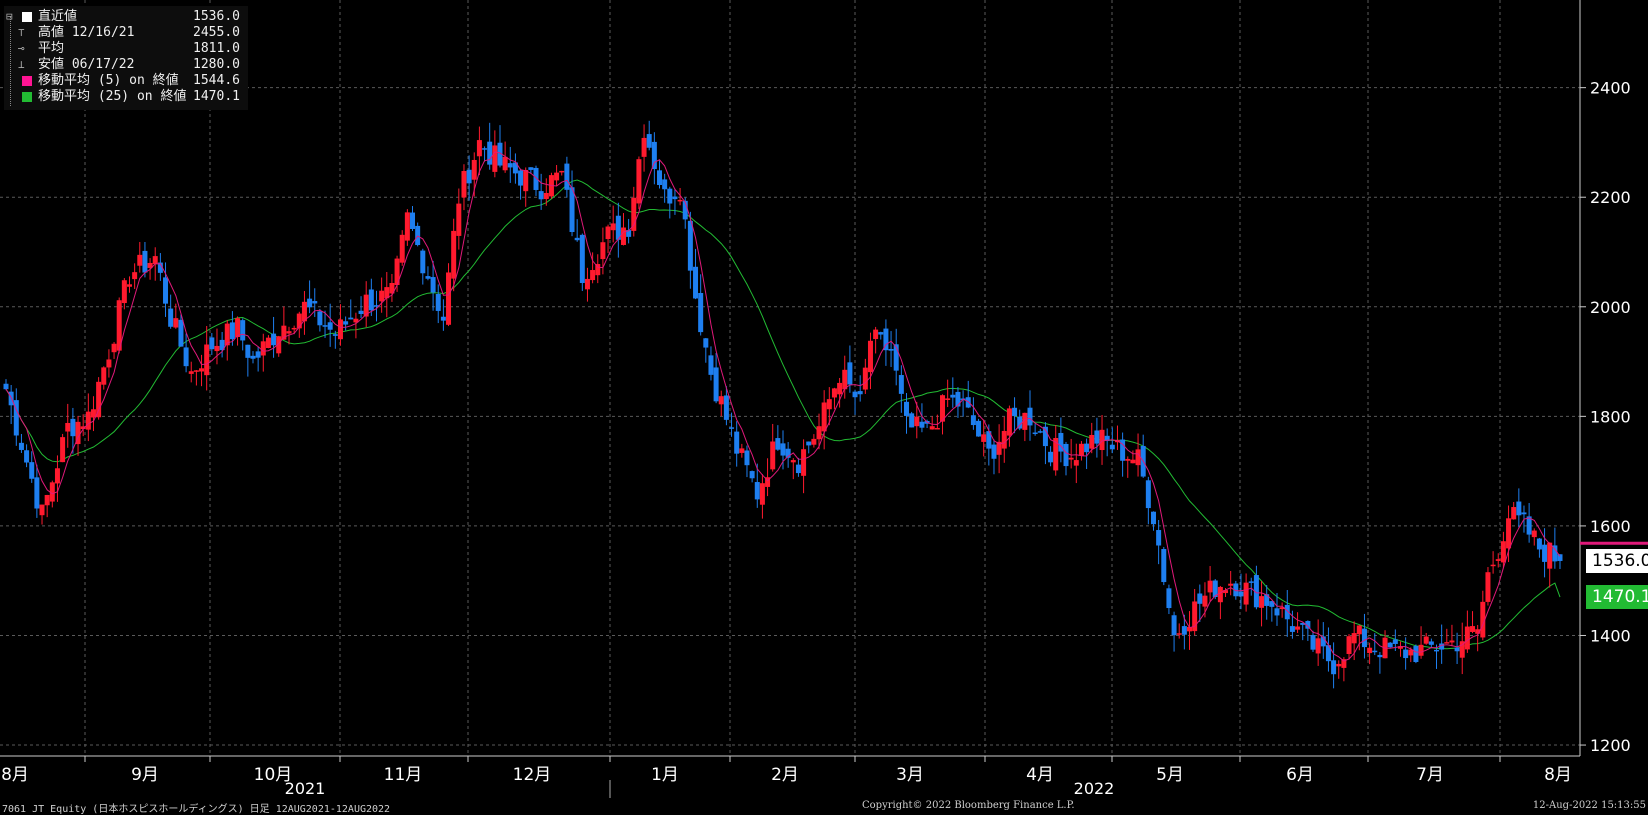 The height and width of the screenshot is (815, 1648). Describe the element at coordinates (216, 32) in the screenshot. I see `legend-value: 2455.0` at that location.